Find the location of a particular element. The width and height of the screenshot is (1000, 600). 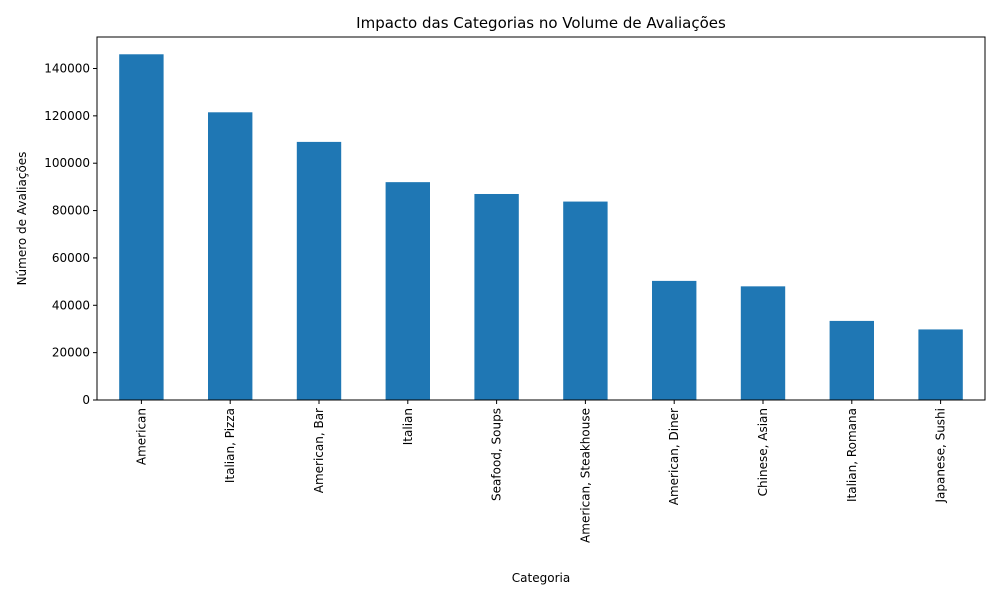

x-tick-label: American is located at coordinates (141, 436).